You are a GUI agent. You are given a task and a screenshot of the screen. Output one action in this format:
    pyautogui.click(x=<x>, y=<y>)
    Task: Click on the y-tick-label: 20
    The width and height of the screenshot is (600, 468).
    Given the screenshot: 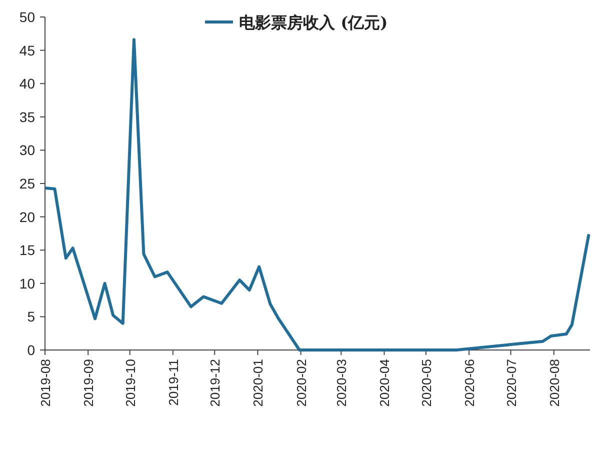 What is the action you would take?
    pyautogui.click(x=27, y=216)
    